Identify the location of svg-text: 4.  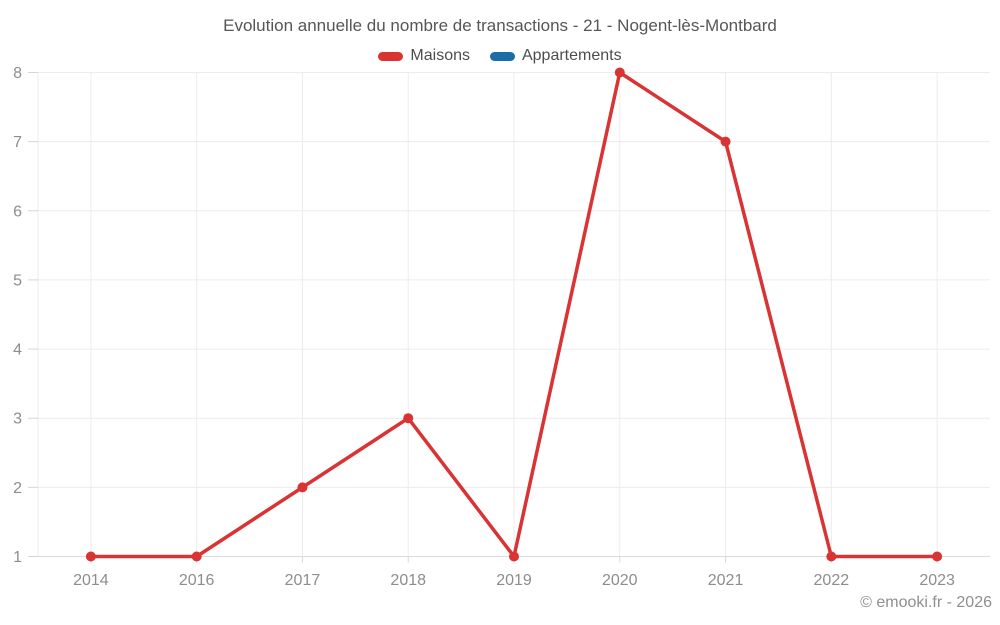
(17, 350).